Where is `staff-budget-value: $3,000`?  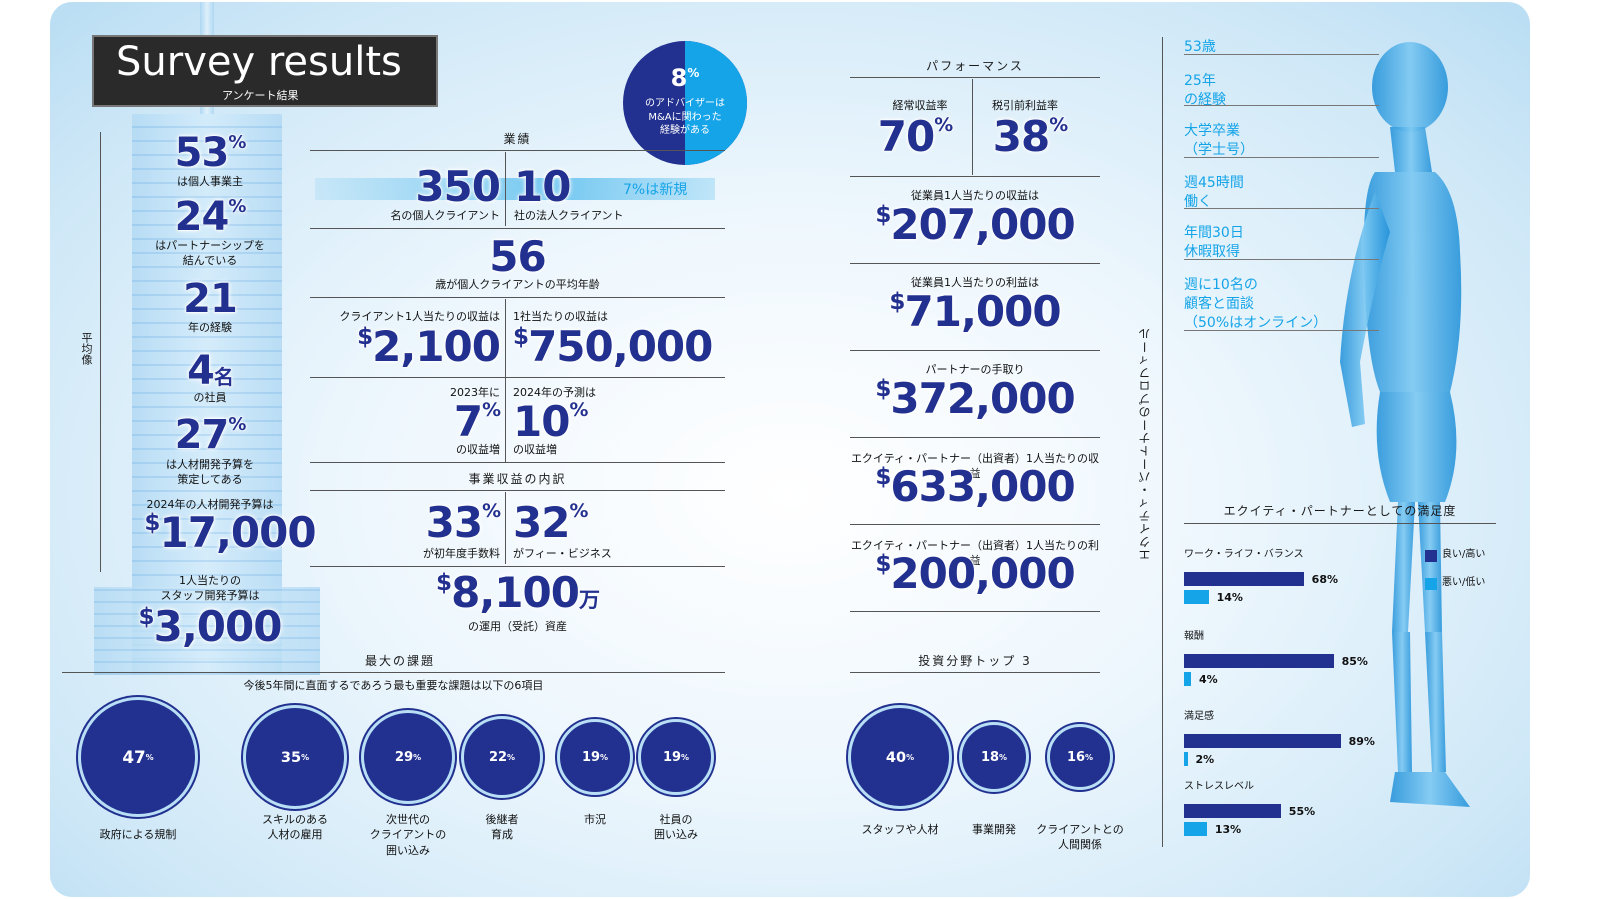 staff-budget-value: $3,000 is located at coordinates (210, 627).